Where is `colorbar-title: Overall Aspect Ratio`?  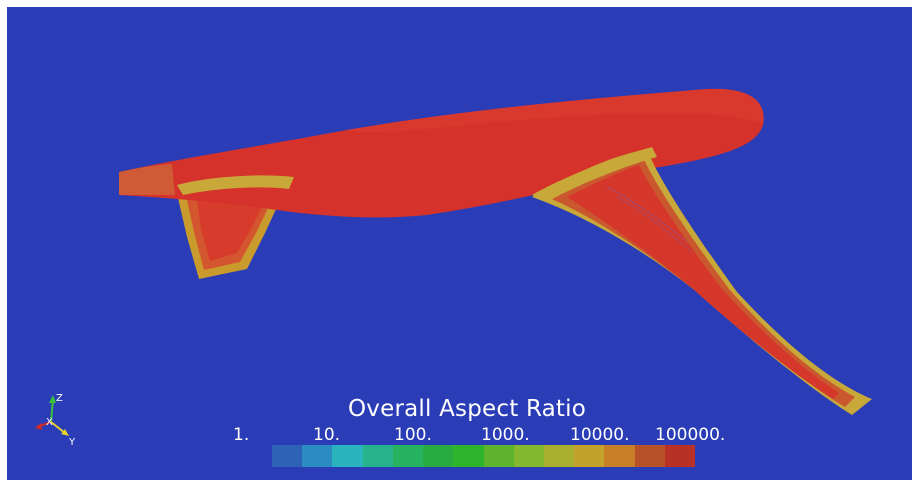 colorbar-title: Overall Aspect Ratio is located at coordinates (467, 409).